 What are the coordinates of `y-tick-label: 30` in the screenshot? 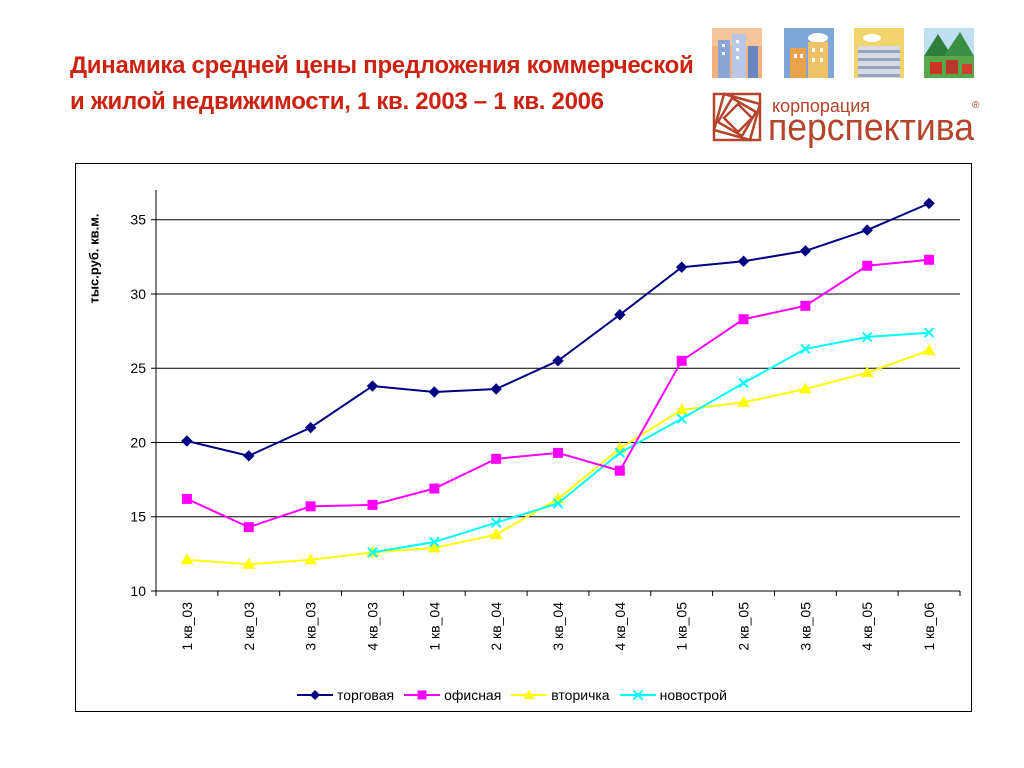 It's located at (138, 294).